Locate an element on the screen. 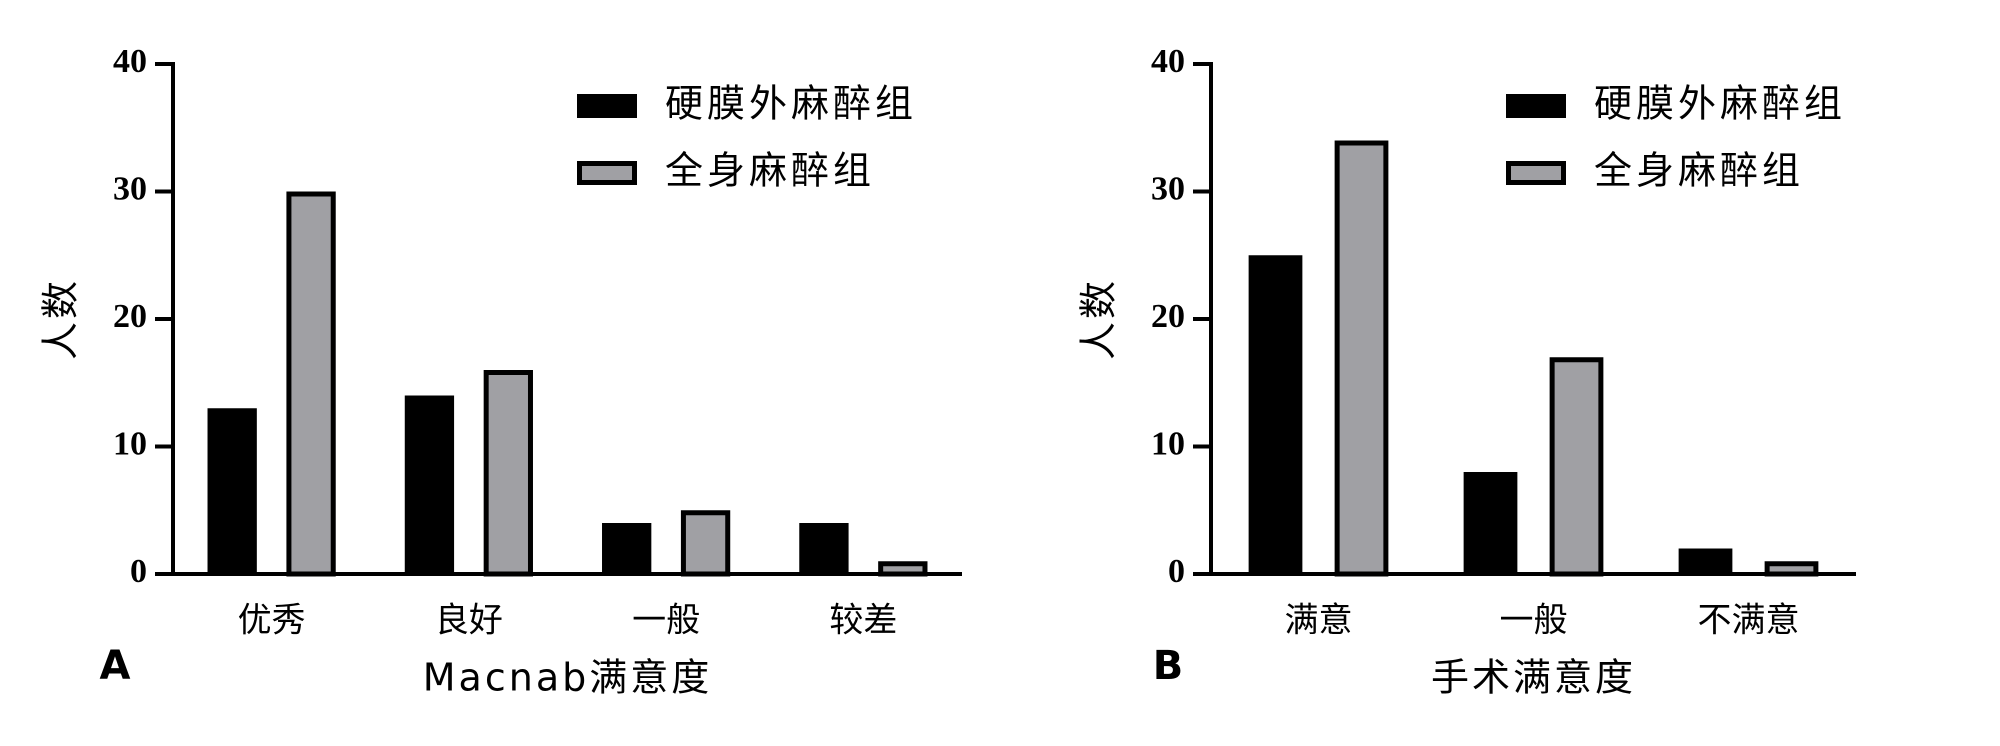  x-axis-label: Macnab满意度 is located at coordinates (567, 678).